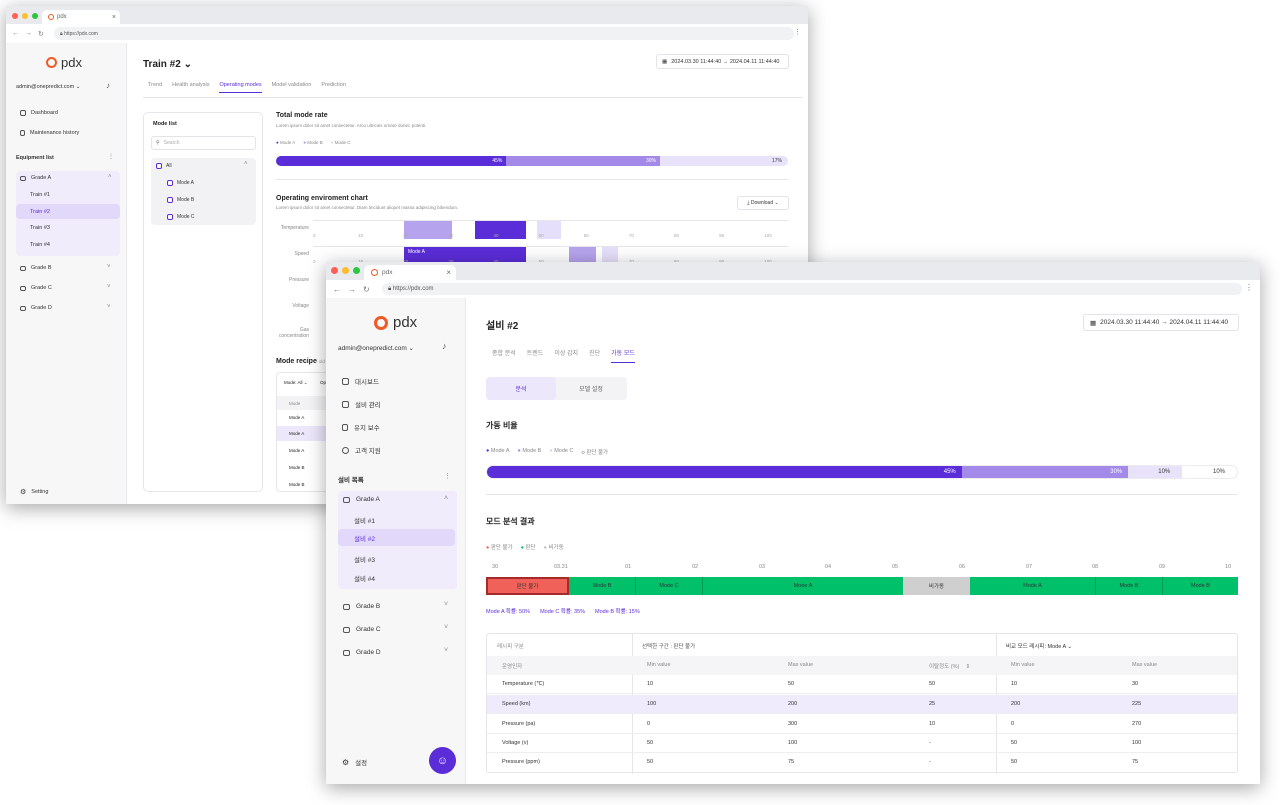 Image resolution: width=1280 pixels, height=805 pixels. What do you see at coordinates (763, 203) in the screenshot?
I see `download-button: ⤓ Download ⌄` at bounding box center [763, 203].